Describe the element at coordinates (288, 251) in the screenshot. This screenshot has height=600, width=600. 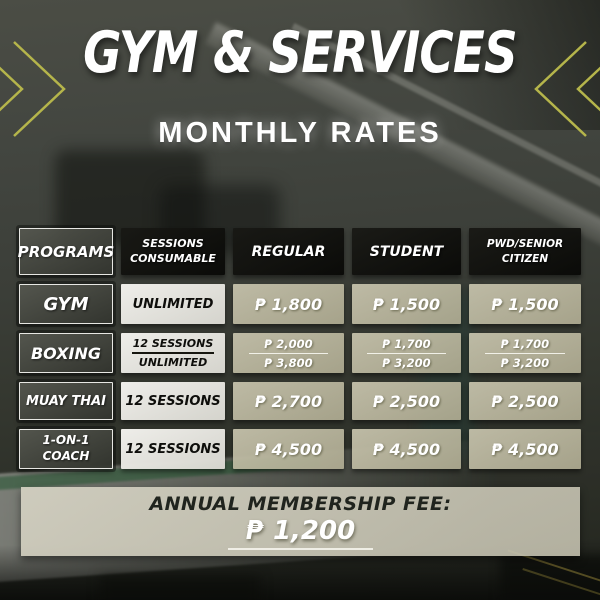
I see `header-regular: REGULAR` at that location.